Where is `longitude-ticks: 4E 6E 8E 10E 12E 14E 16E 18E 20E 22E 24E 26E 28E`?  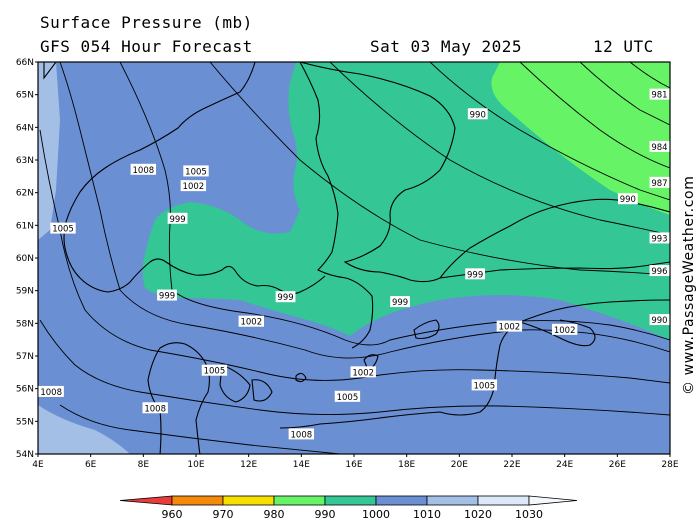 longitude-ticks: 4E 6E 8E 10E 12E 14E 16E 18E 20E 22E 24E 26E 28E is located at coordinates (355, 462).